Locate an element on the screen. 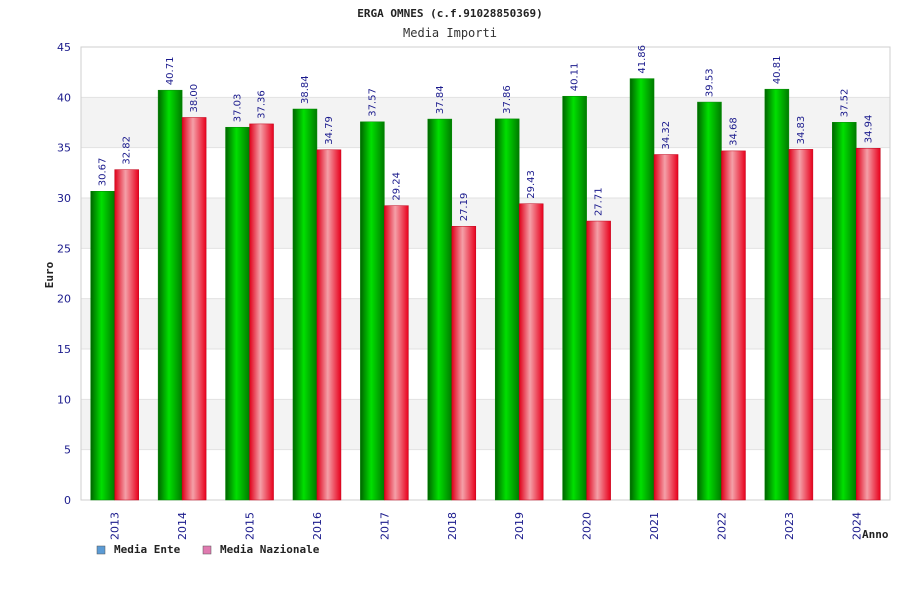 This screenshot has height=600, width=900. data-label: 39.53 is located at coordinates (709, 82).